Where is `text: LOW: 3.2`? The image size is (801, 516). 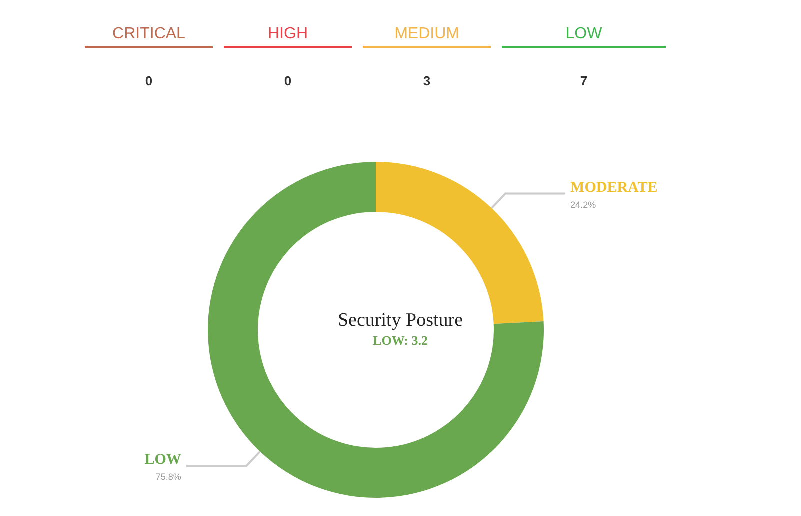
text: LOW: 3.2 is located at coordinates (400, 340).